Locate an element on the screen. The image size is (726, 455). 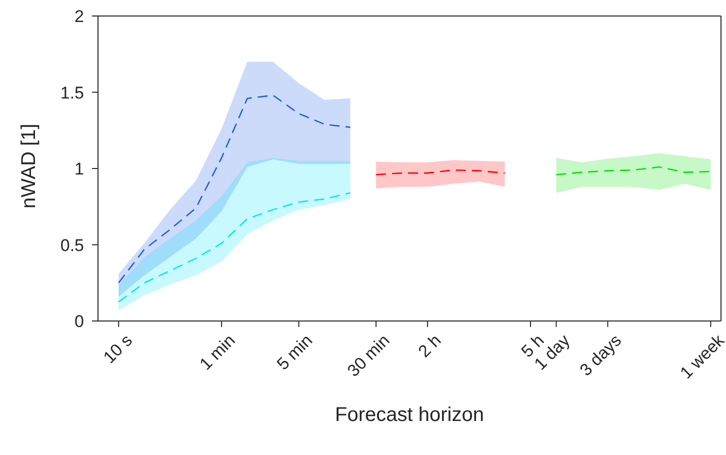
x-tick-label: 30 min is located at coordinates (369, 355).